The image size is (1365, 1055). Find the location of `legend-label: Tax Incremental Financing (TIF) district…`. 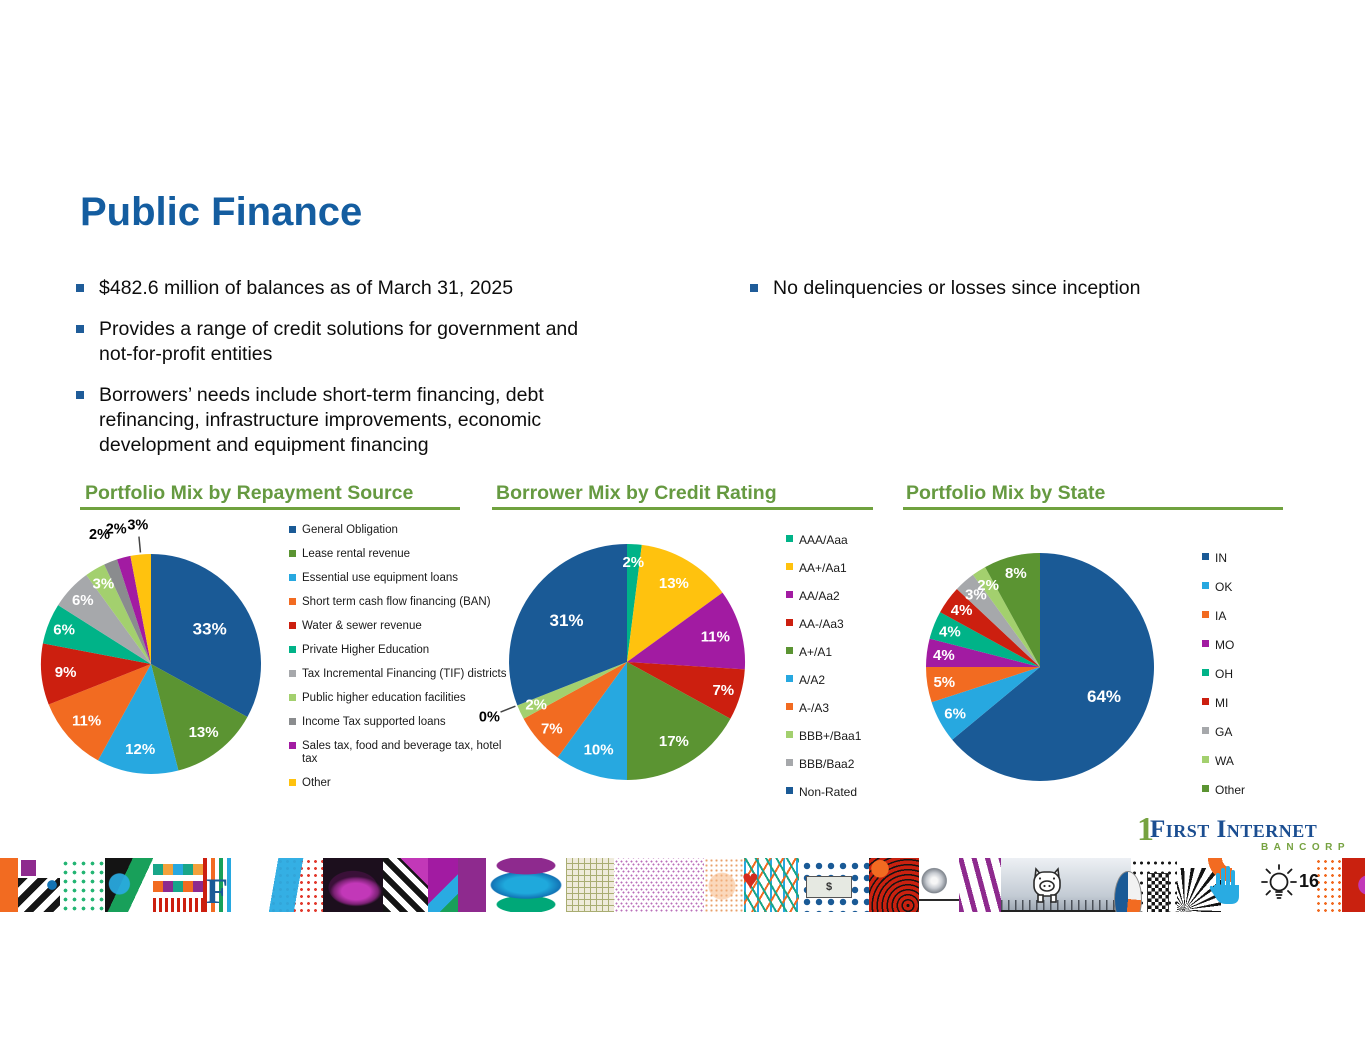

legend-label: Tax Incremental Financing (TIF) district… is located at coordinates (404, 674).